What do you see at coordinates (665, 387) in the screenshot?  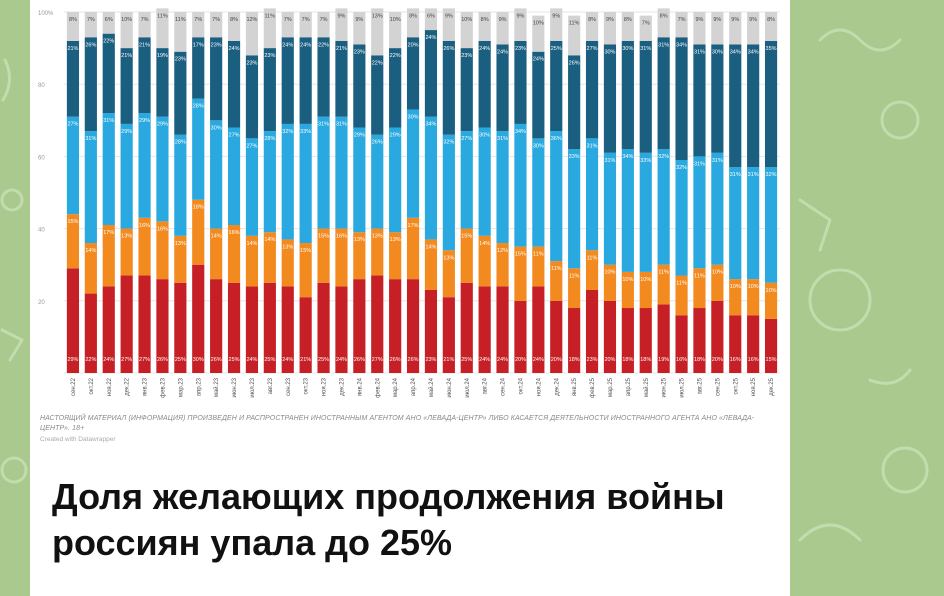 I see `x-tick-label: июн.25` at bounding box center [665, 387].